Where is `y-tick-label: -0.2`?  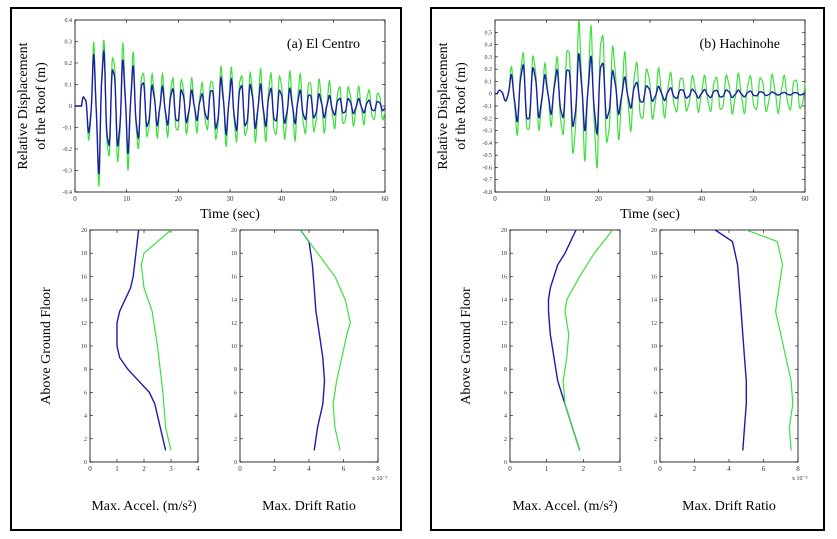
y-tick-label: -0.2 is located at coordinates (488, 119).